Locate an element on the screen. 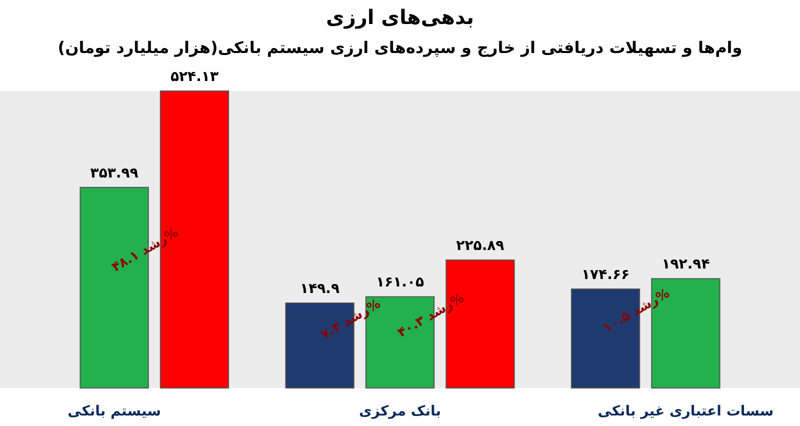 The width and height of the screenshot is (800, 426). data-label: ۱۶۱.۰۵ is located at coordinates (400, 282).